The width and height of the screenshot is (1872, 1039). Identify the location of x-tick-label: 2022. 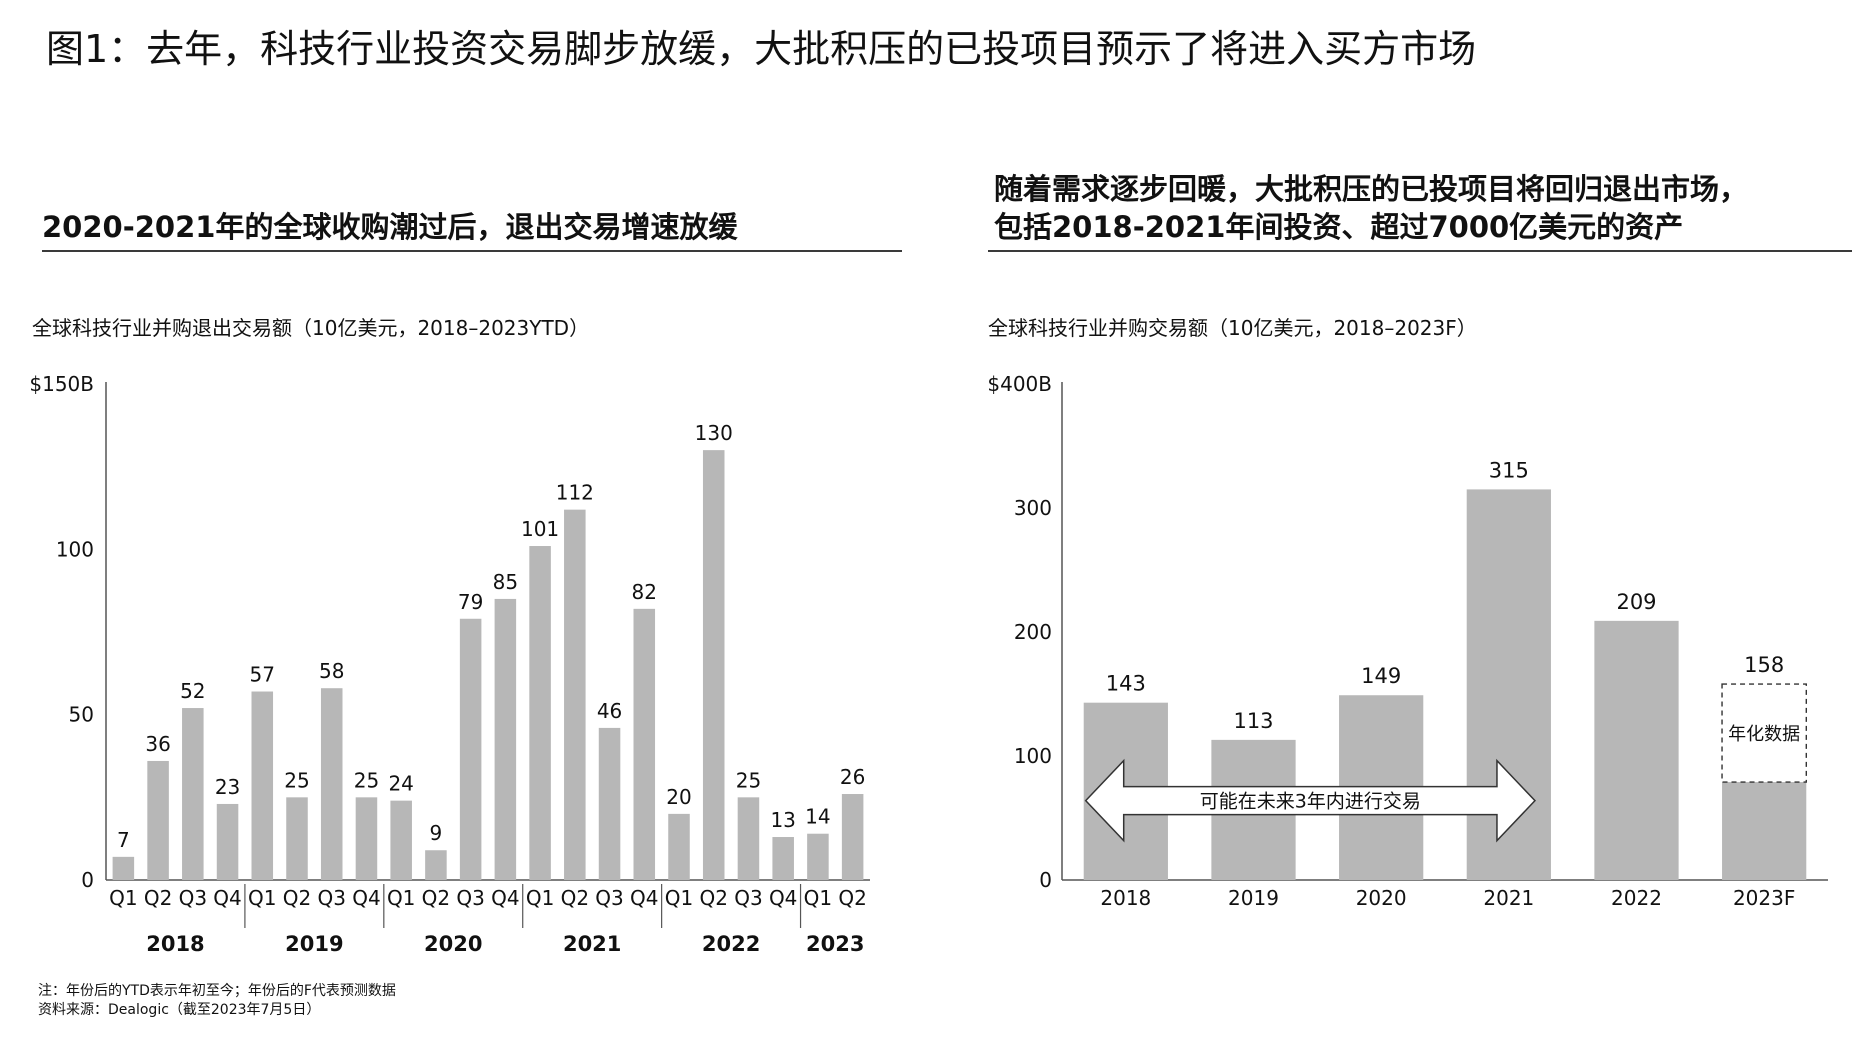
(1636, 898).